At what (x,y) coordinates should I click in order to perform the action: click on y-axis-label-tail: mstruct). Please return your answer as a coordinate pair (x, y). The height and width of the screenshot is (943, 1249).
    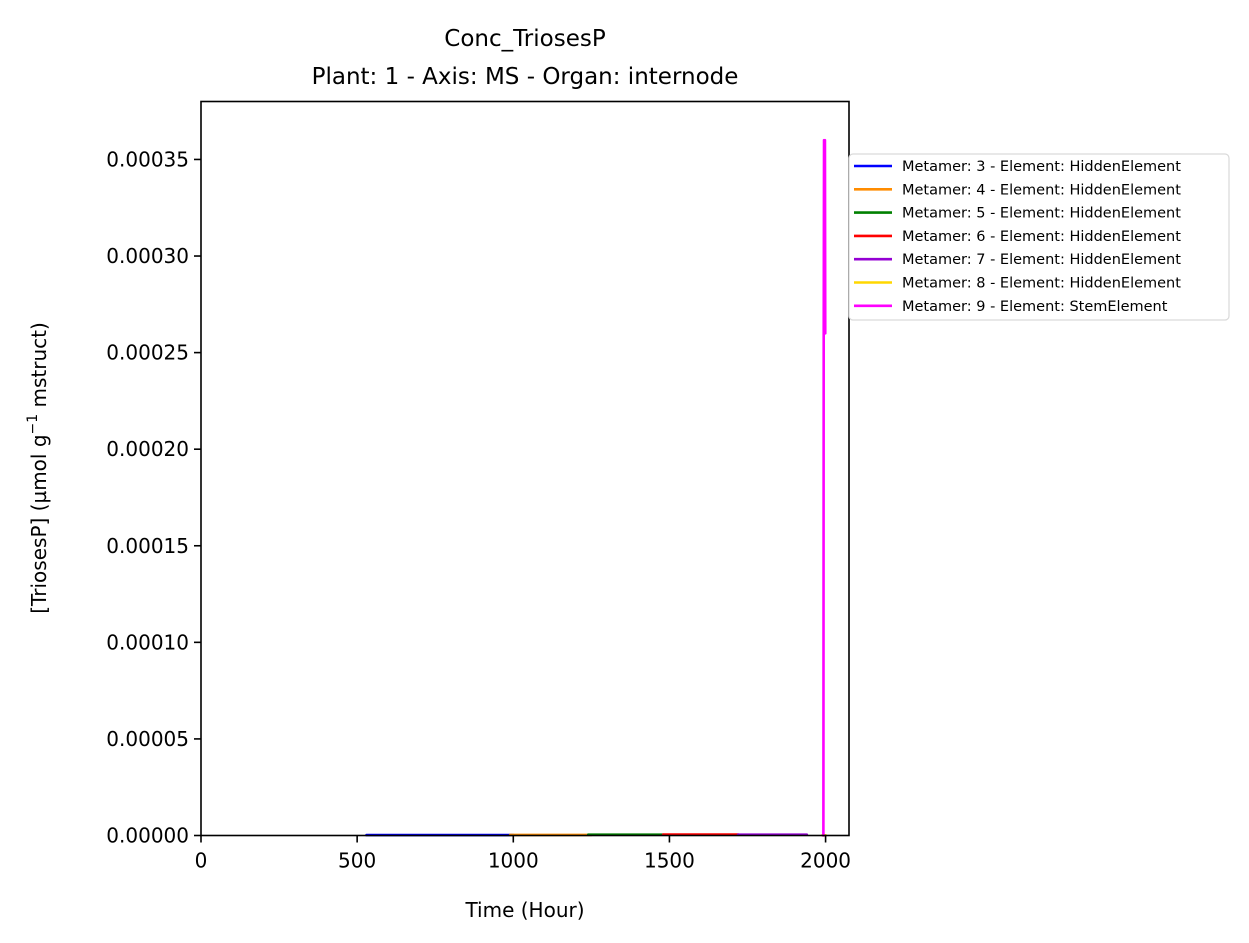
    Looking at the image, I should click on (39, 368).